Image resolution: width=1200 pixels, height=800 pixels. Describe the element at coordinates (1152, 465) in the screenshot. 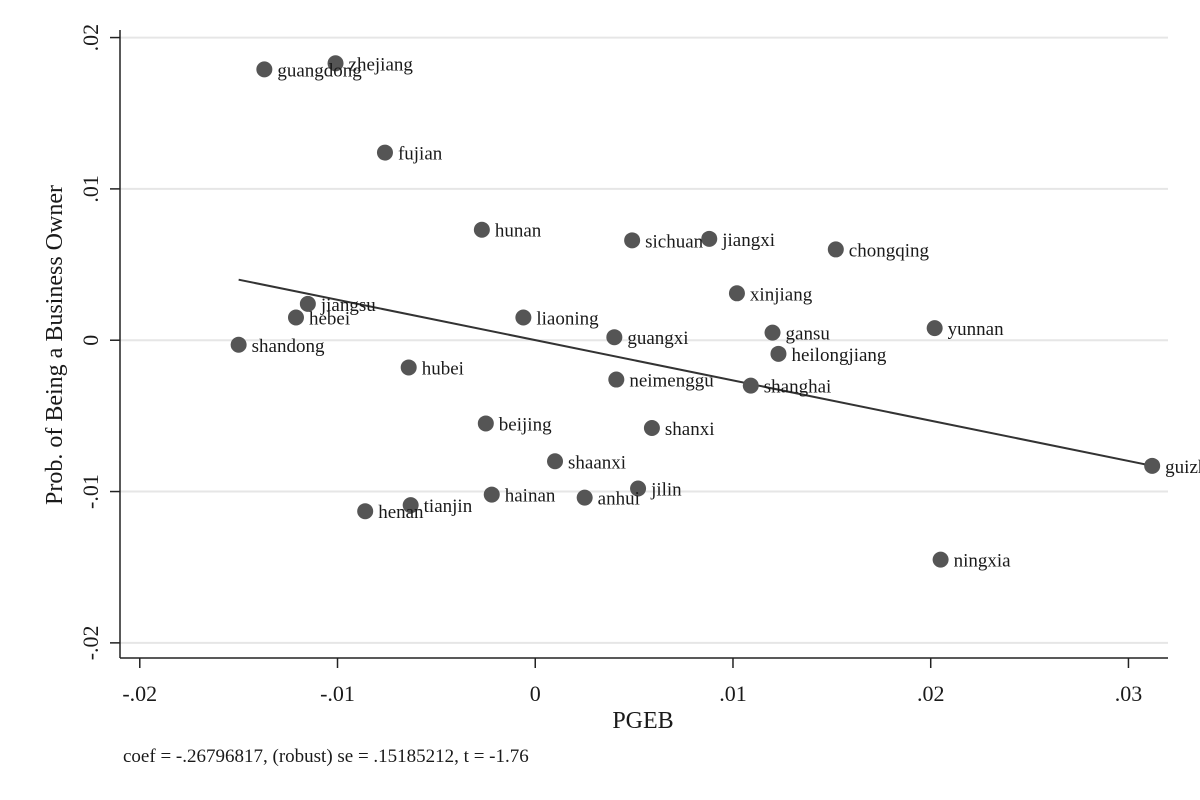

I see `point-guizhou` at that location.